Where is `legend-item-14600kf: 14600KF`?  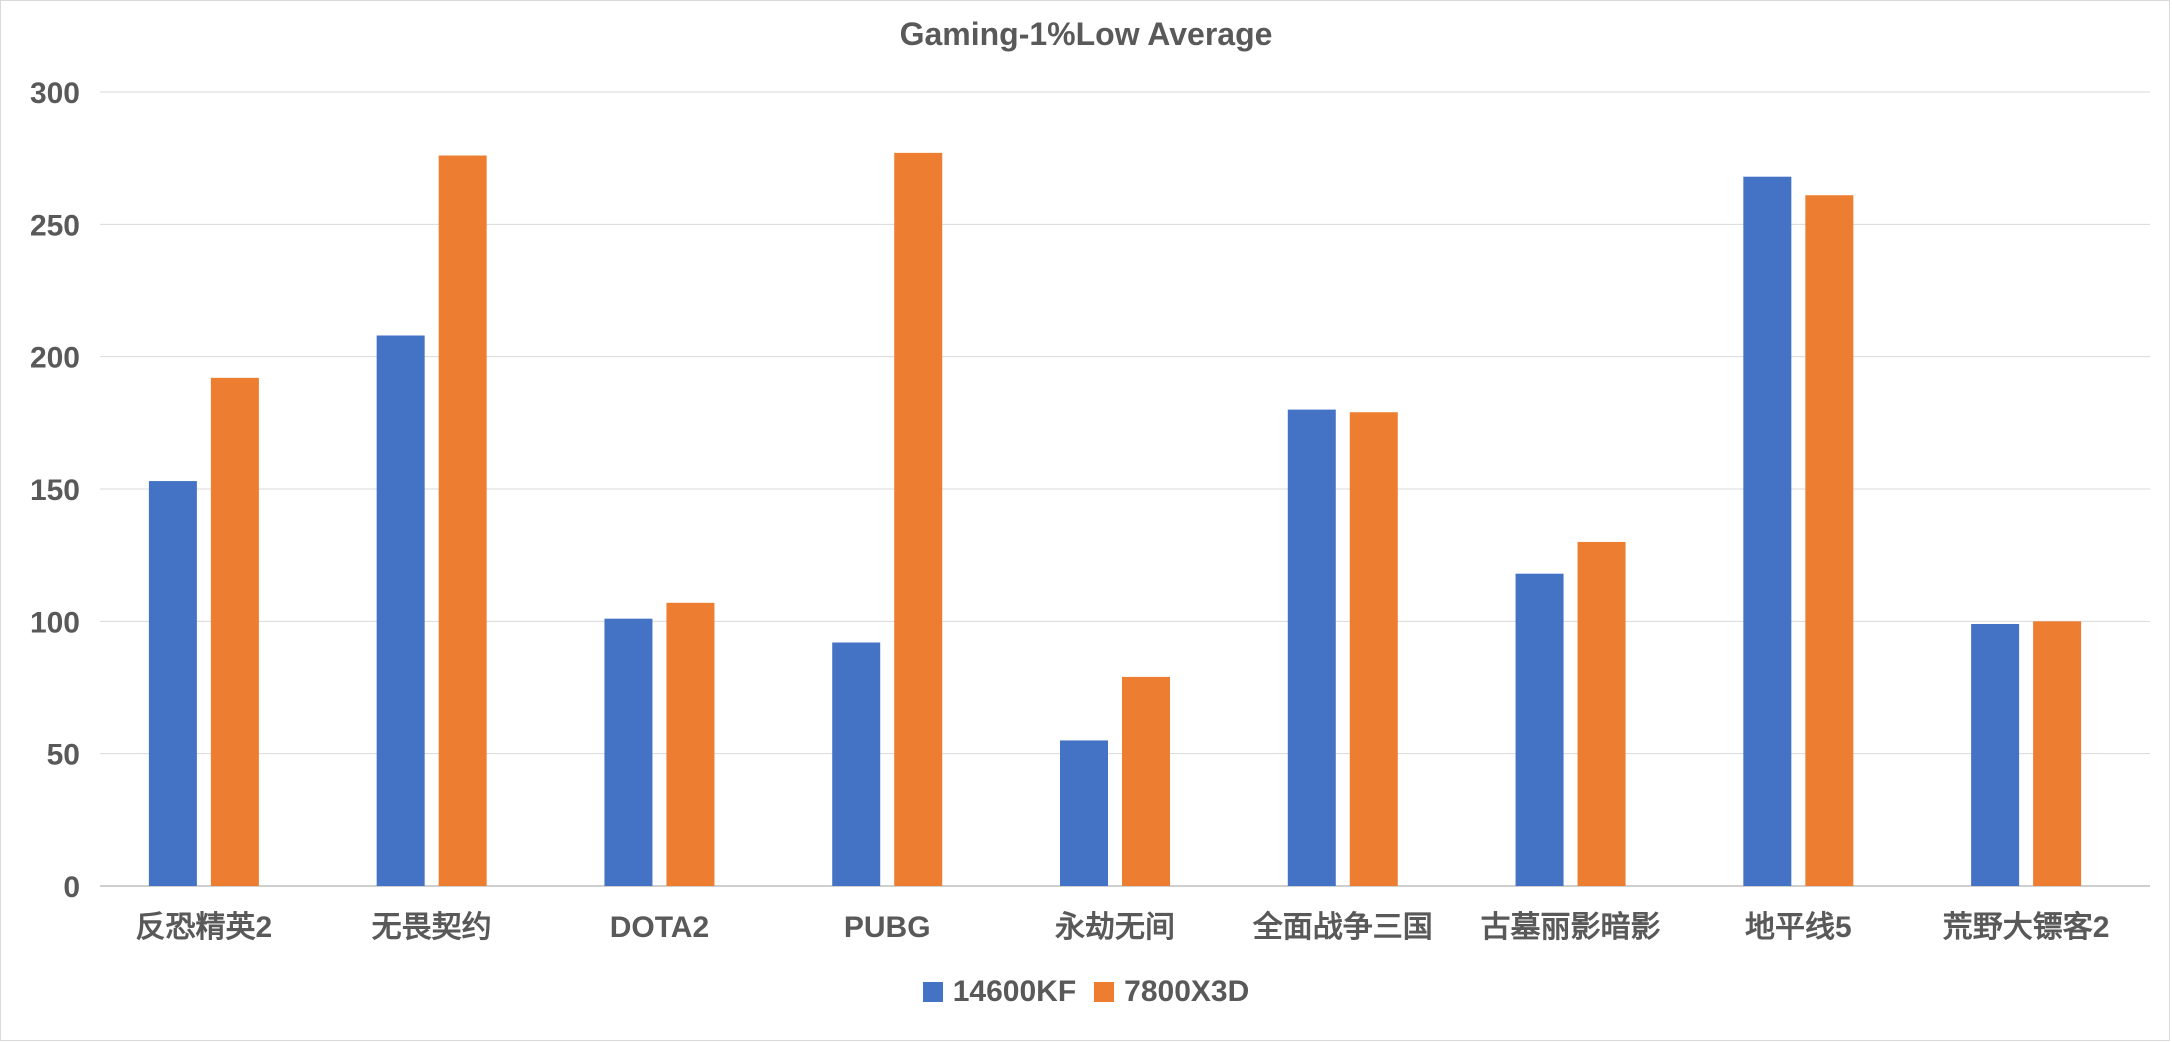
legend-item-14600kf: 14600KF is located at coordinates (999, 992).